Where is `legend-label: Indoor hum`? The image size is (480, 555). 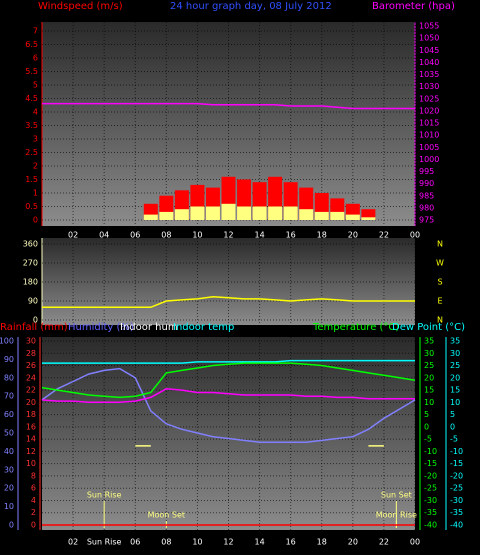
legend-label: Indoor hum is located at coordinates (149, 327).